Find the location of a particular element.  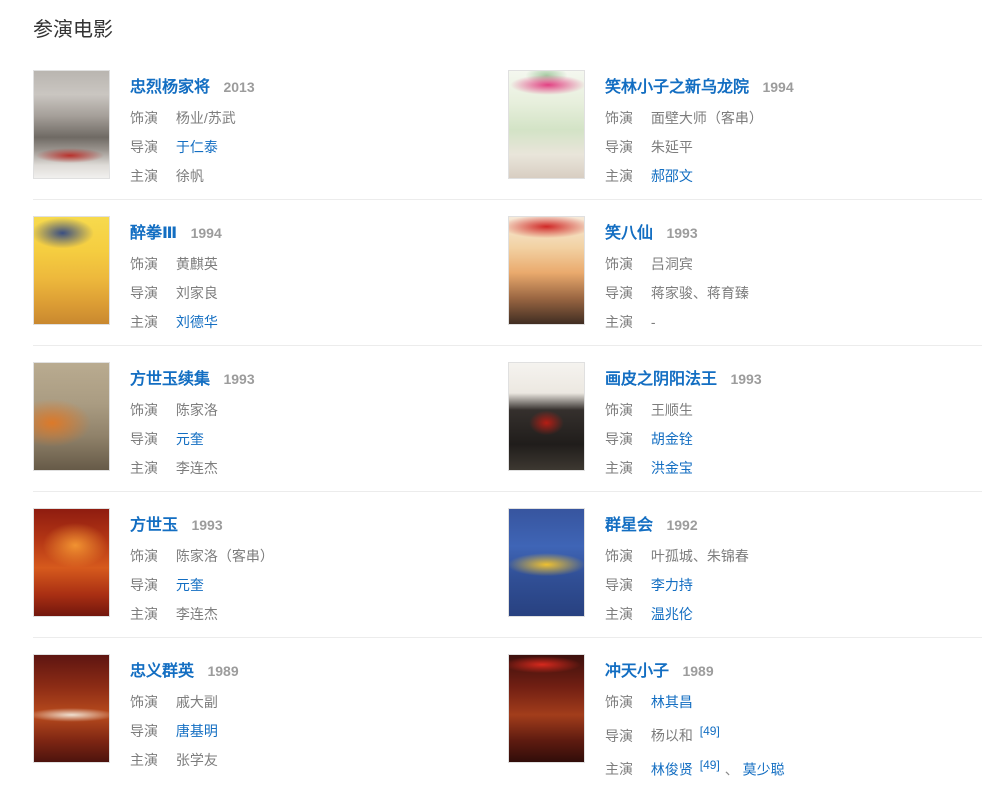

movie-card: 方世玉 1993 饰演 陈家洛（客串） 导演 元奎 主演 李连杰 is located at coordinates (270, 566).